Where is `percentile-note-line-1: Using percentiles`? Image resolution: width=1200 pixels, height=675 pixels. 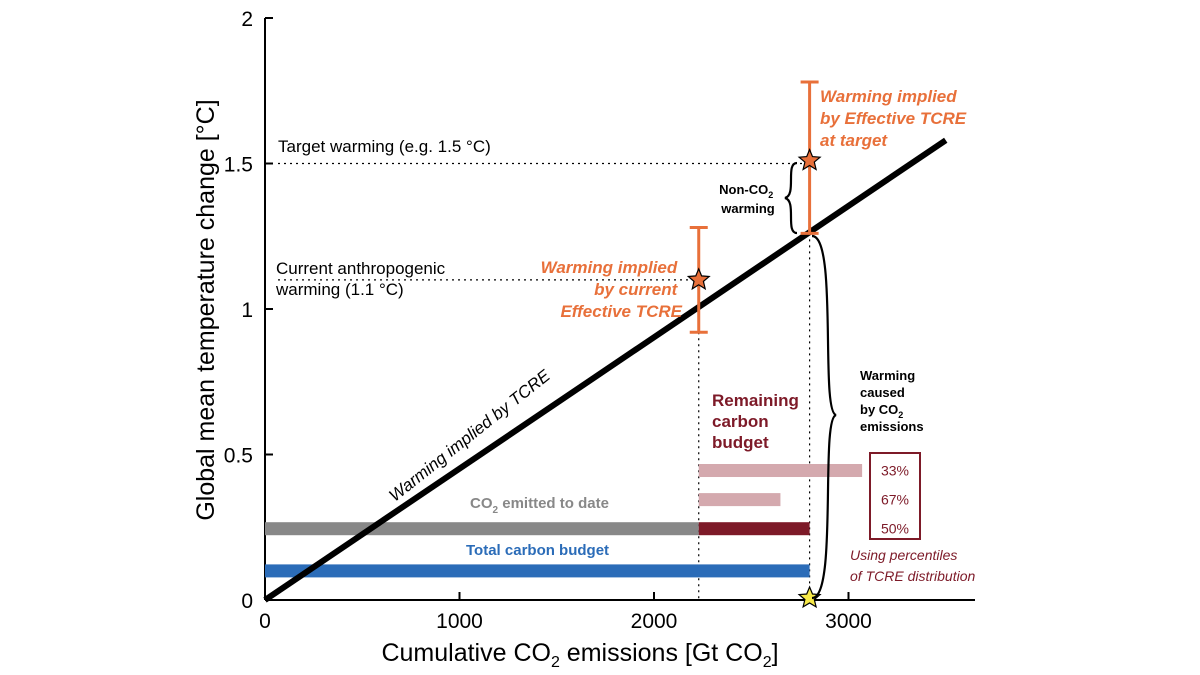 percentile-note-line-1: Using percentiles is located at coordinates (903, 555).